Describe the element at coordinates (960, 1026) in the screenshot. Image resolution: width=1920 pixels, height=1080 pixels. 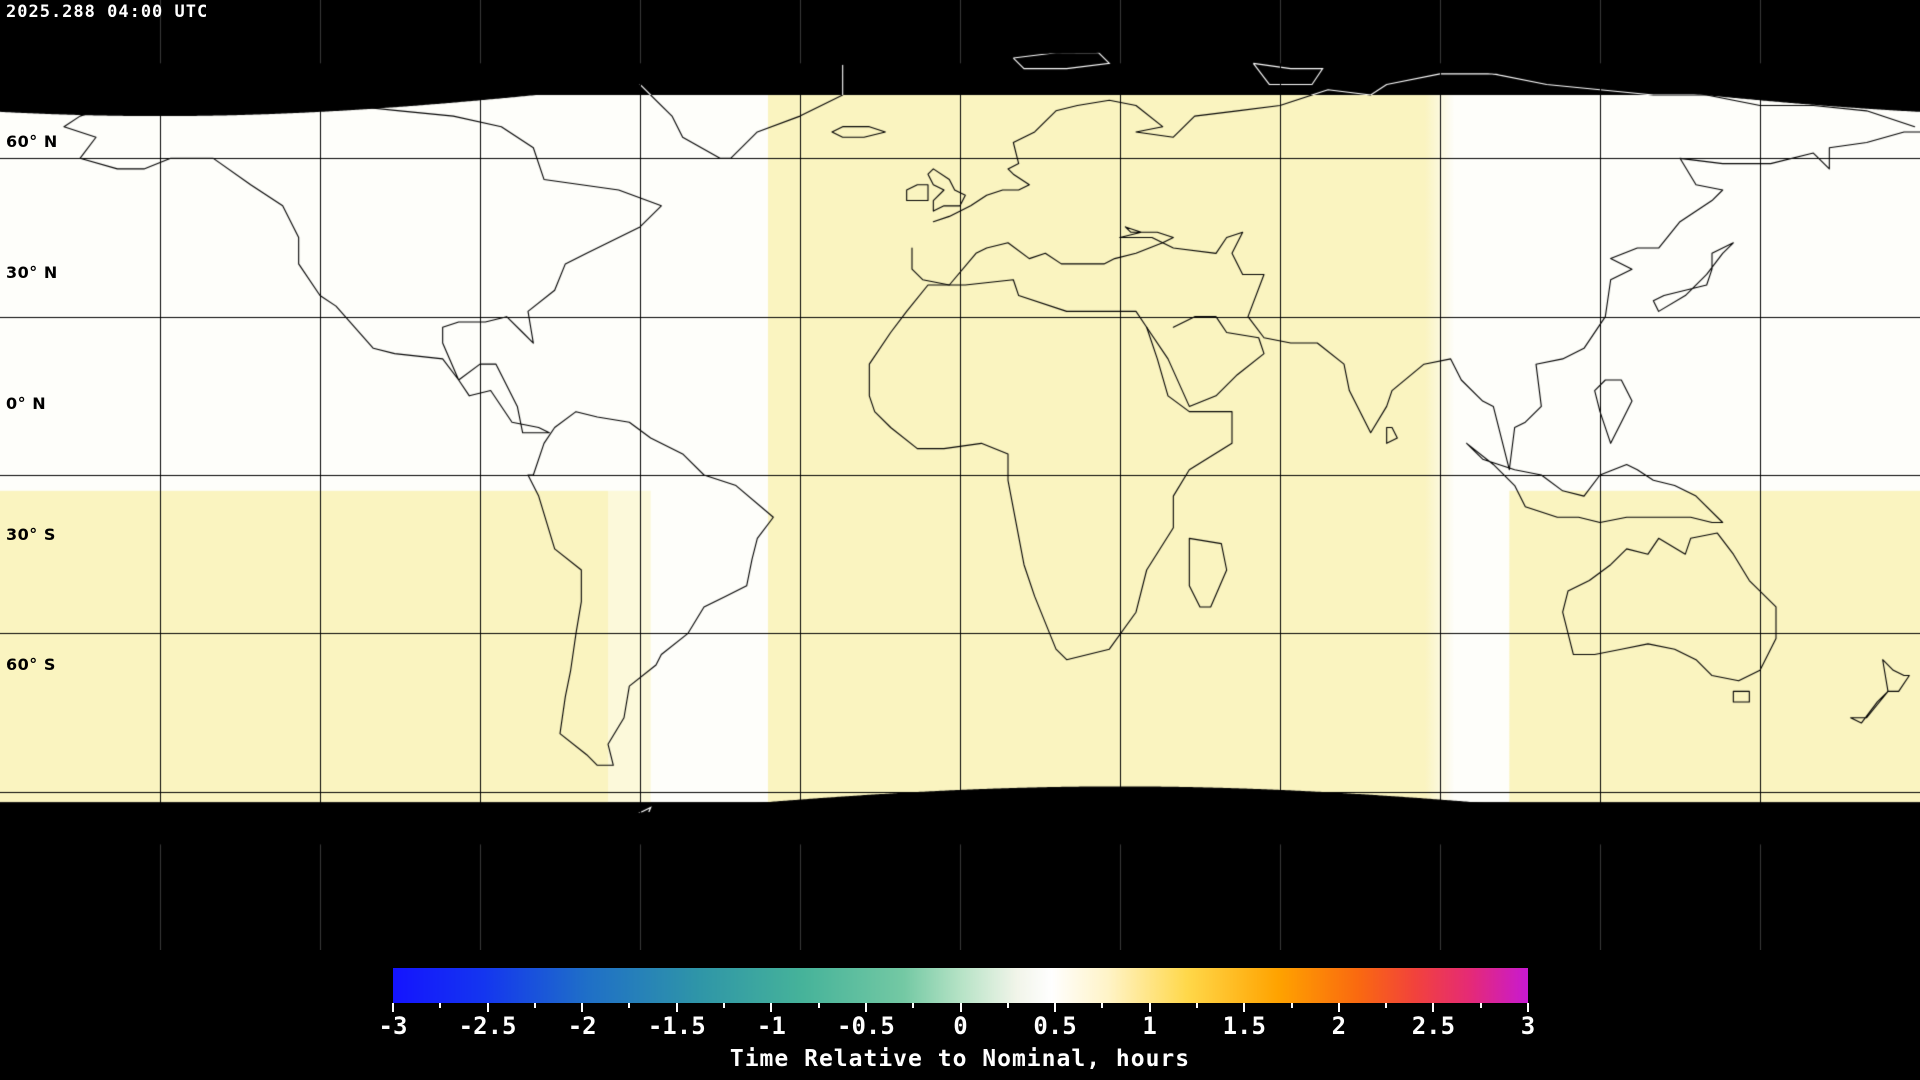
I see `colorbar-tick-label: 0` at that location.